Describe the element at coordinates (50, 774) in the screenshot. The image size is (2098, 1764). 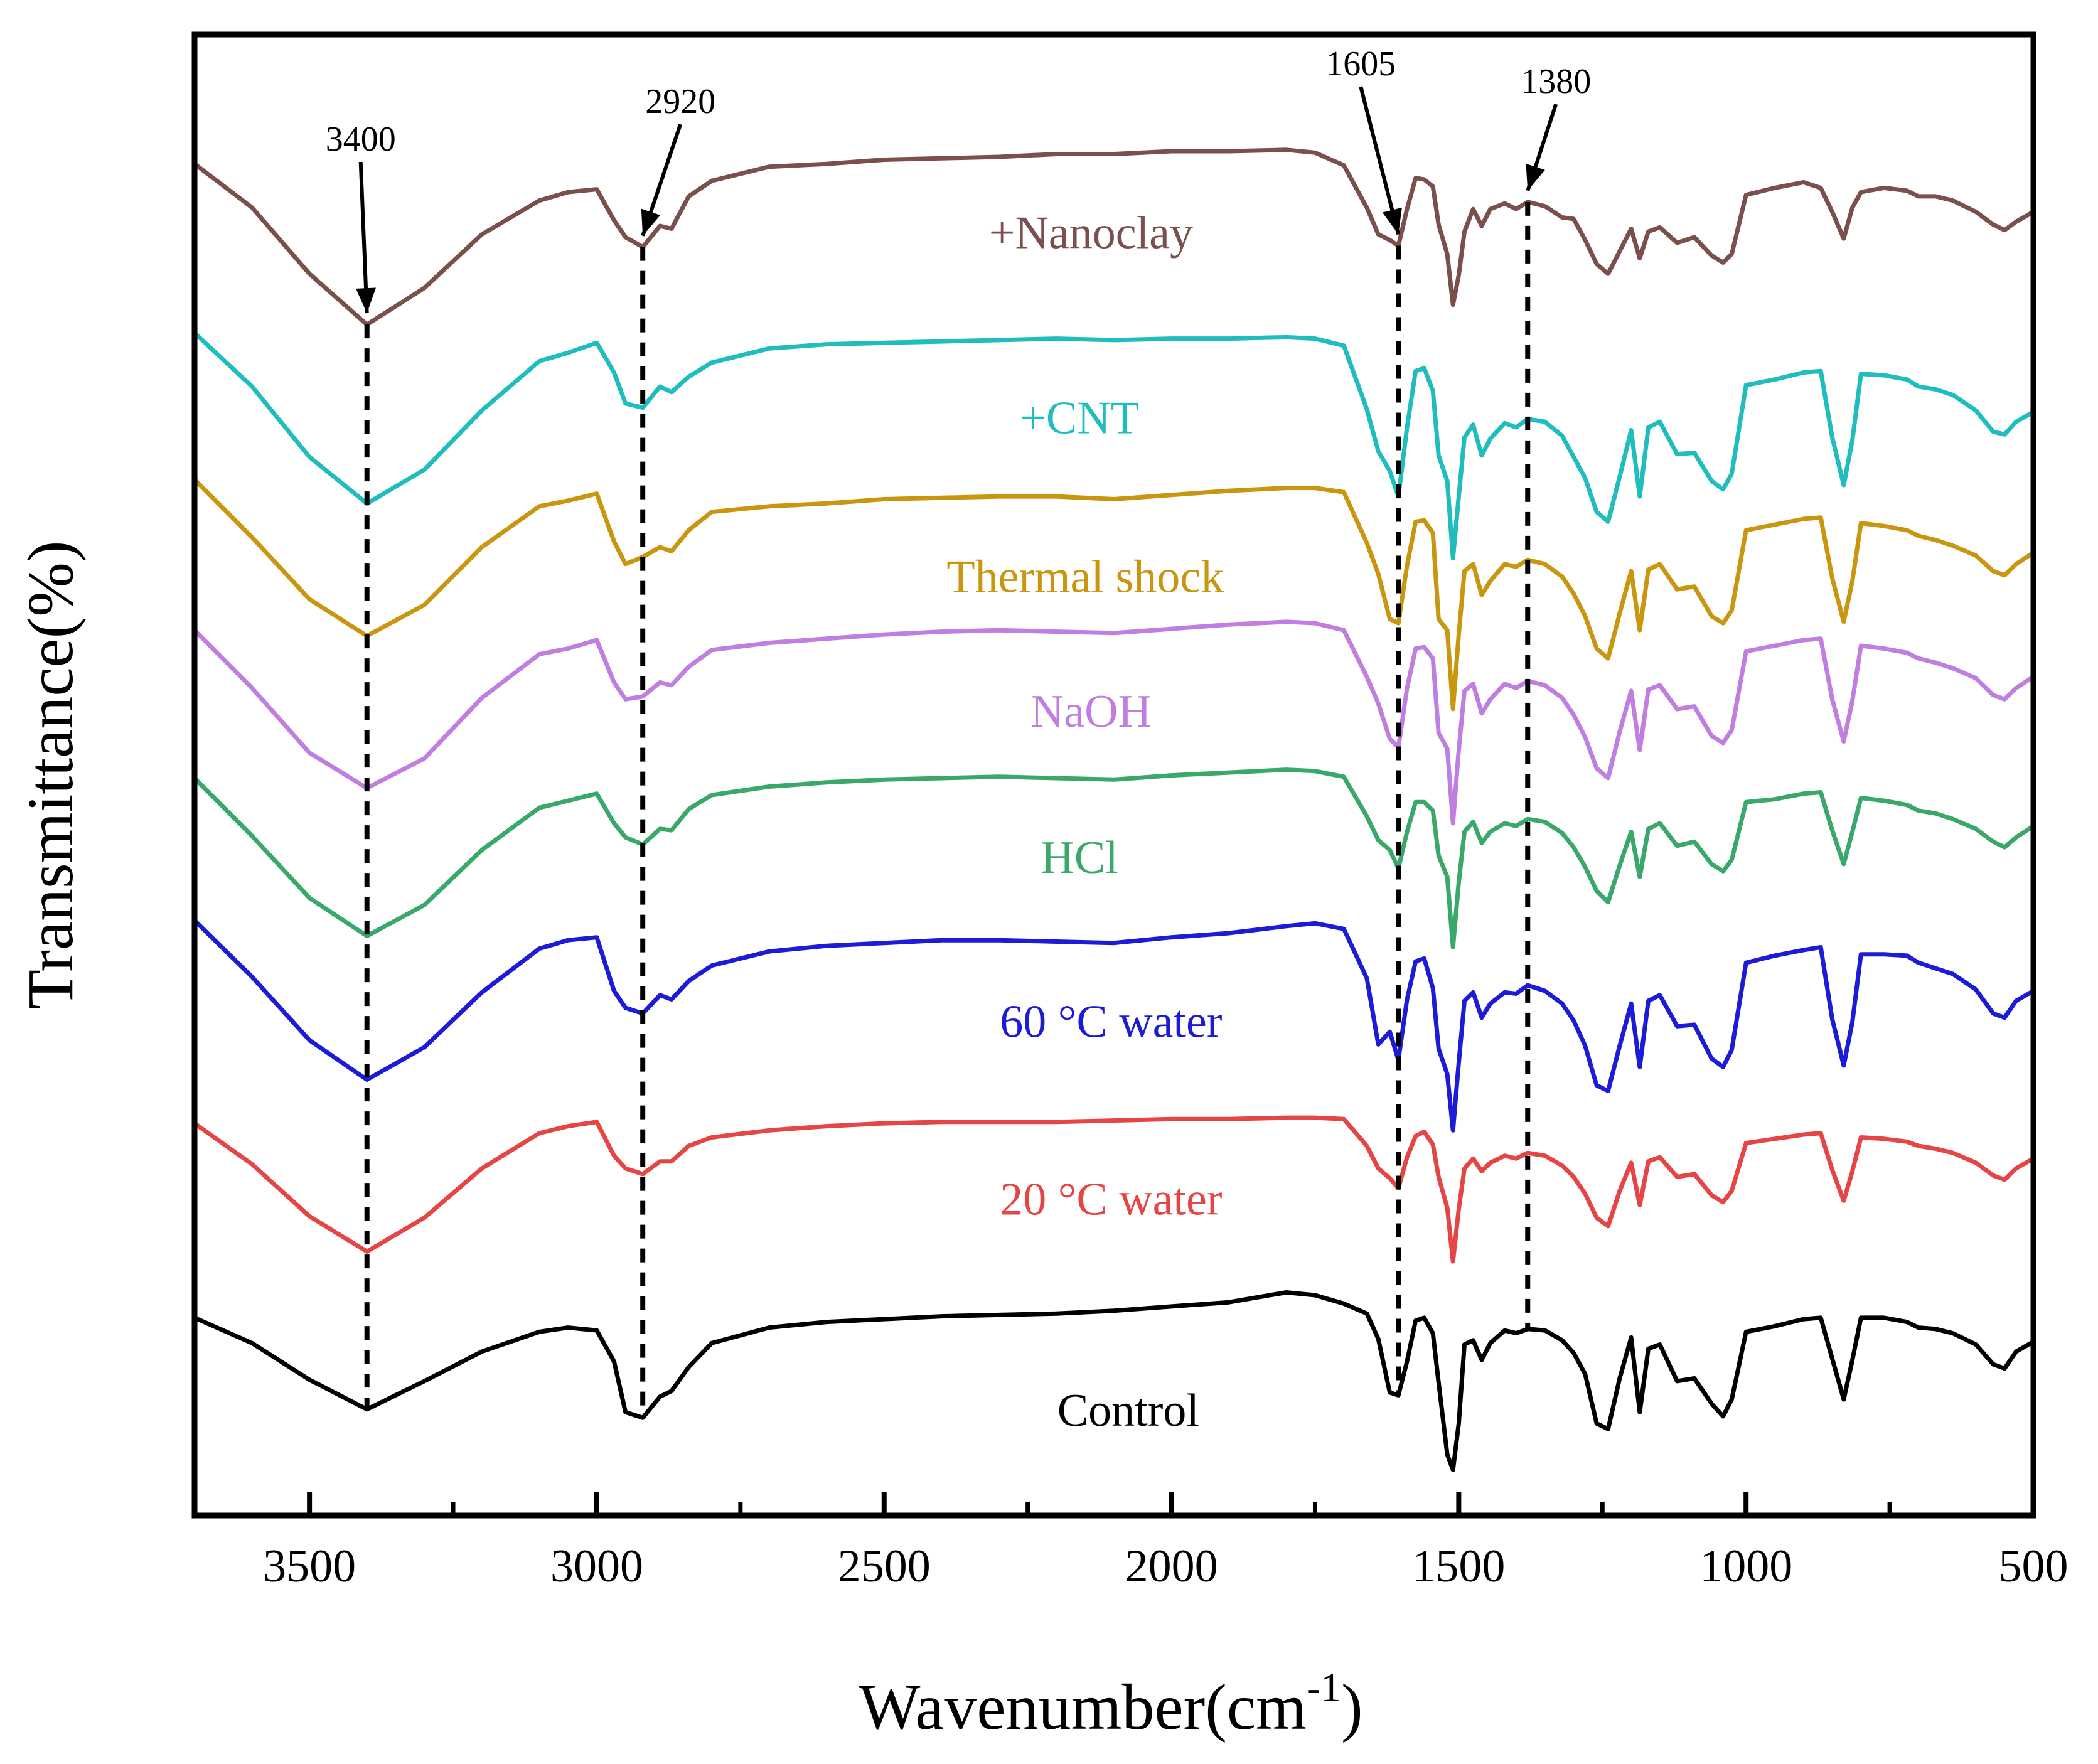
I see `y-axis-title: Transmittance(%)` at that location.